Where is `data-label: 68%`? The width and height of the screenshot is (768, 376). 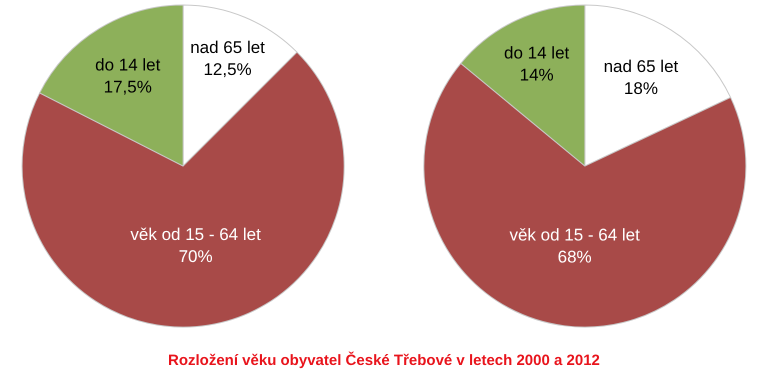 data-label: 68% is located at coordinates (575, 256).